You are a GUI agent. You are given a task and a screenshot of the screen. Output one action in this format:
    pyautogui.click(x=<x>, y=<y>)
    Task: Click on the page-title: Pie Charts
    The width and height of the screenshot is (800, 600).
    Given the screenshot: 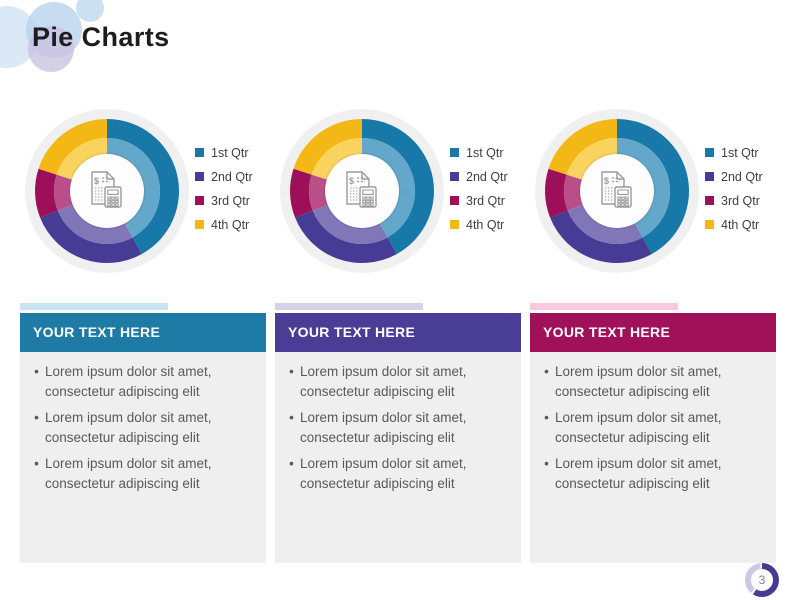 What is the action you would take?
    pyautogui.click(x=101, y=37)
    